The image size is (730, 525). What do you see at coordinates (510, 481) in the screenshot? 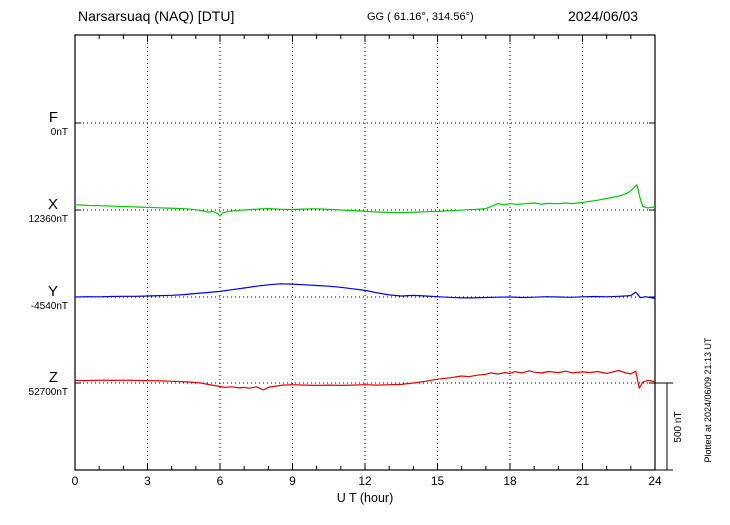
I see `x-tick-label-18: 18` at bounding box center [510, 481].